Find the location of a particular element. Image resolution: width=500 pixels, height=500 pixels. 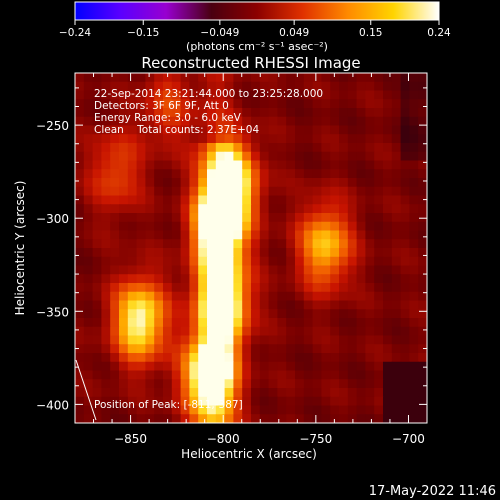

colorbar-ticks: −0.24 −0.15 −0.049 0.049 0.15 0.24 is located at coordinates (255, 29).